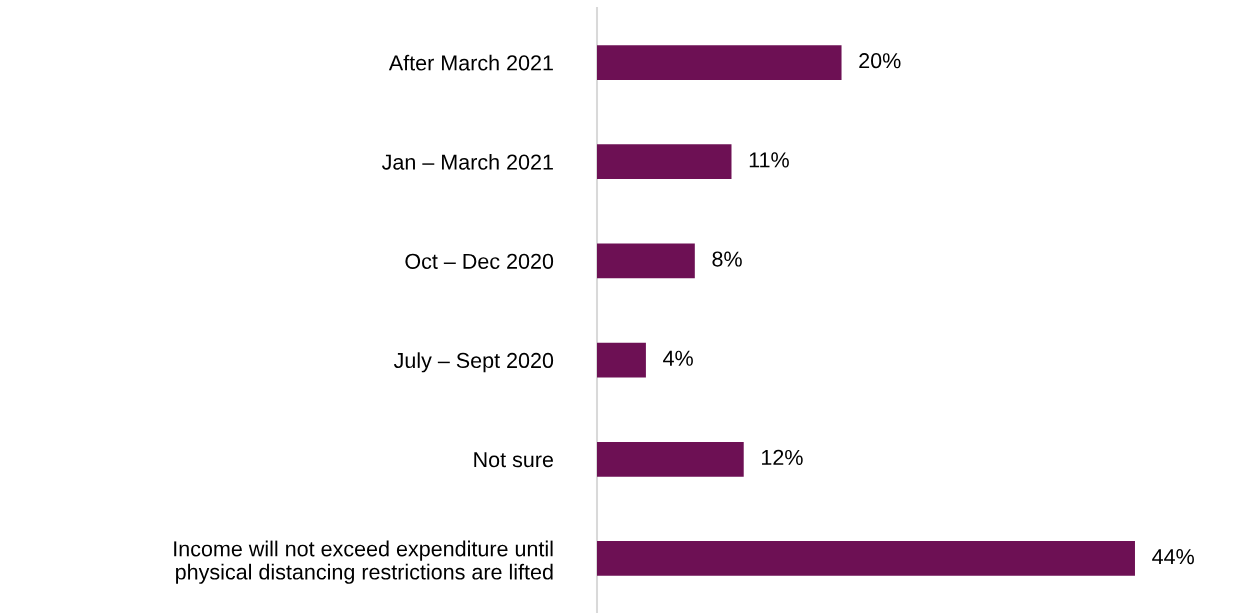 This screenshot has width=1238, height=613. Describe the element at coordinates (470, 62) in the screenshot. I see `y-tick-label: After March 2021` at that location.